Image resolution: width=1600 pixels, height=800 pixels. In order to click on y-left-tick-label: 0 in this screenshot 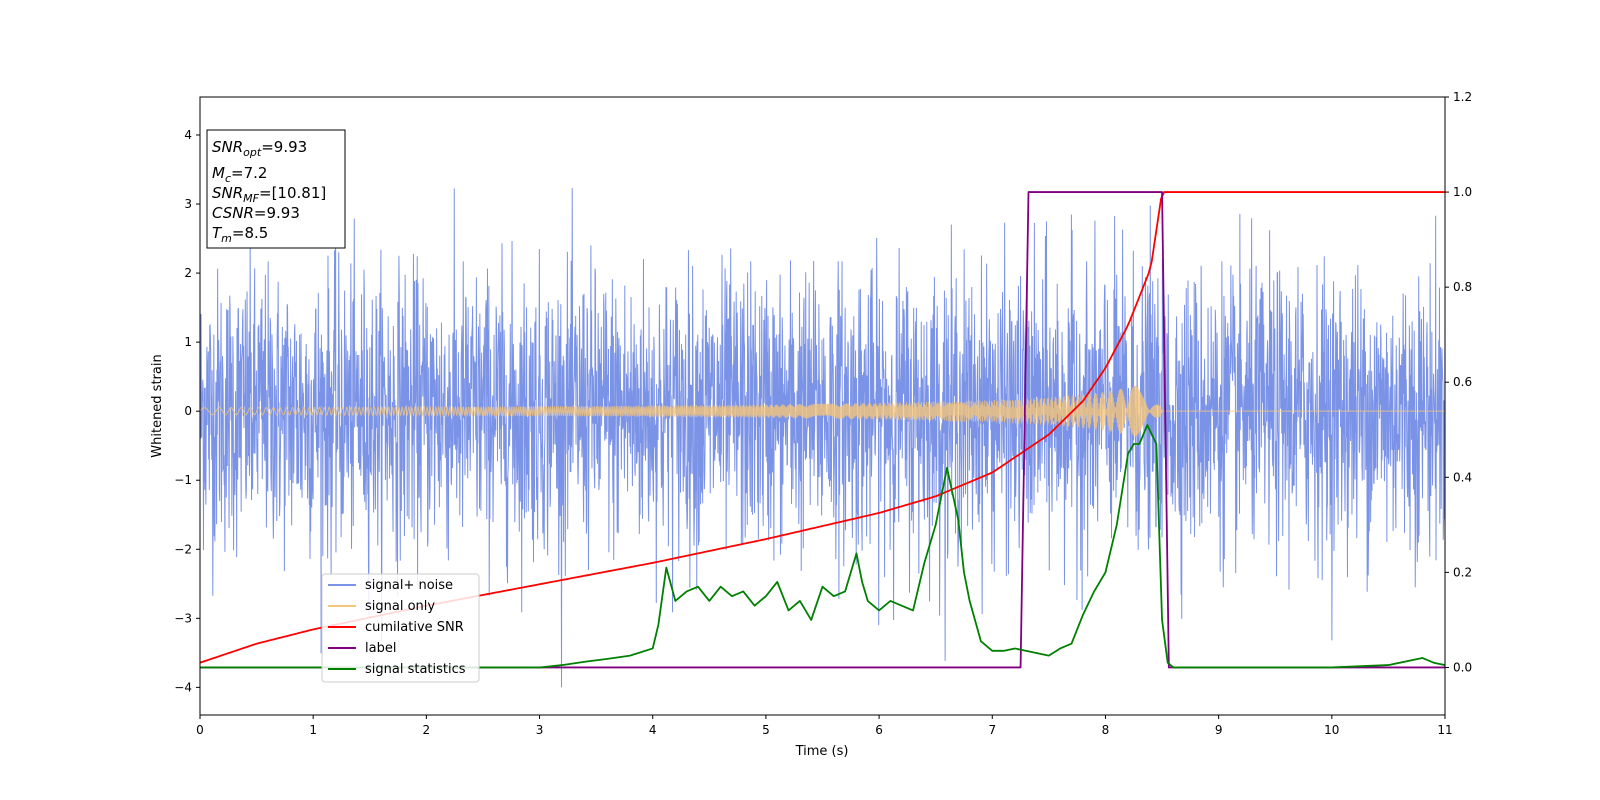, I will do `click(188, 411)`.